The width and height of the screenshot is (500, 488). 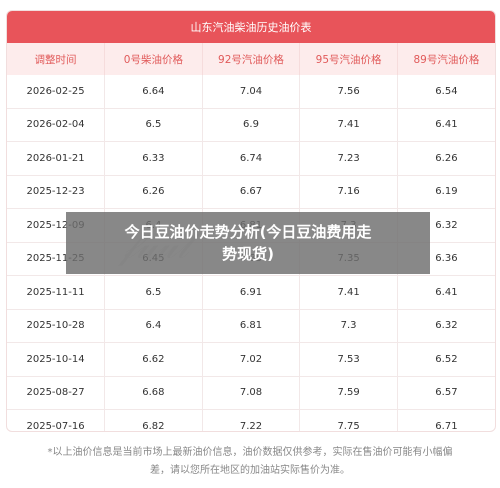 What do you see at coordinates (56, 359) in the screenshot?
I see `date-cell: 2025-10-14` at bounding box center [56, 359].